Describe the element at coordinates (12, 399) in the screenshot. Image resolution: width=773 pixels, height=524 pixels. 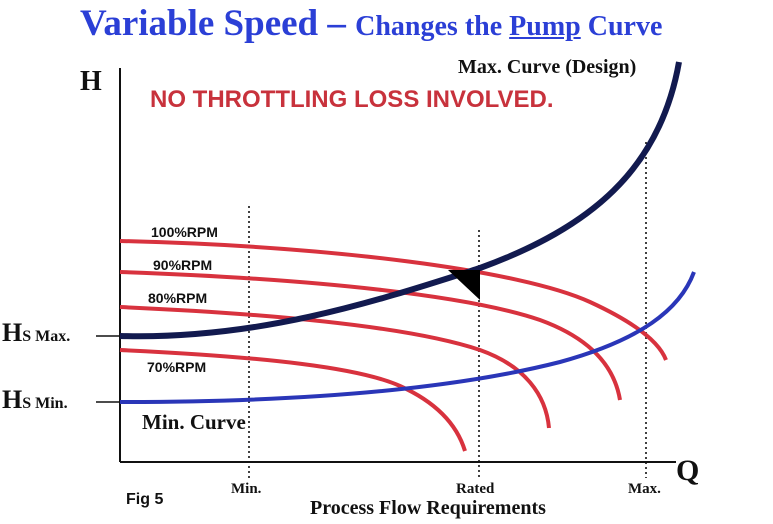
I see `hs-min-main: H` at that location.